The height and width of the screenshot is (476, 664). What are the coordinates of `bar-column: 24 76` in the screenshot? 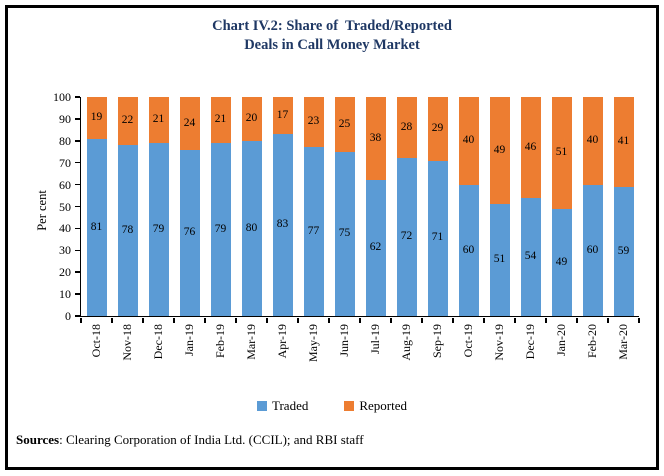 It's located at (189, 206).